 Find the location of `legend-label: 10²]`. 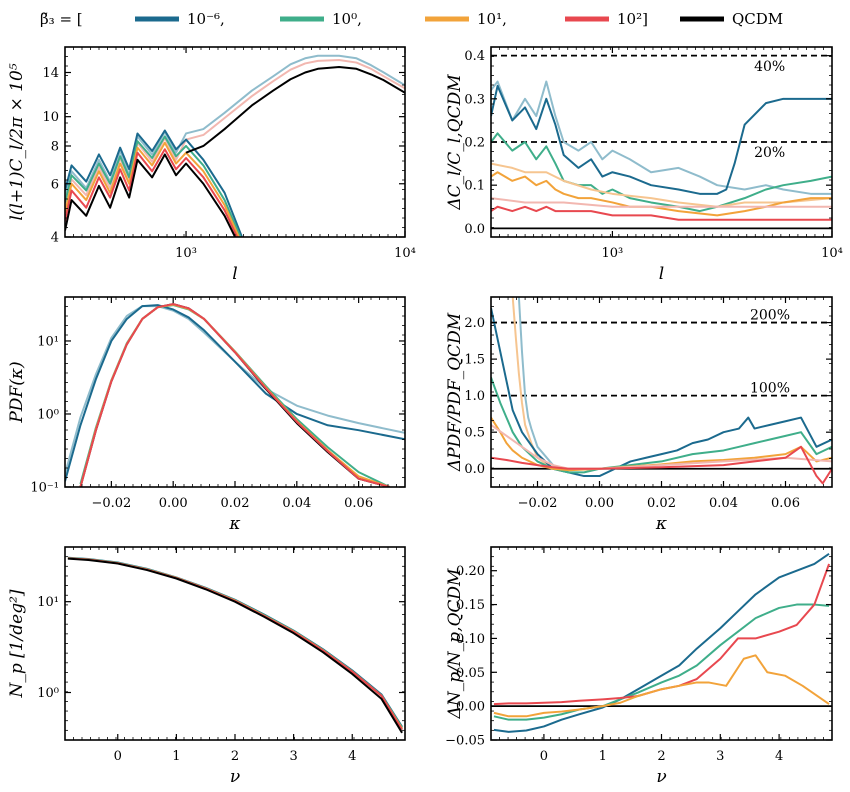

legend-label: 10²] is located at coordinates (632, 19).